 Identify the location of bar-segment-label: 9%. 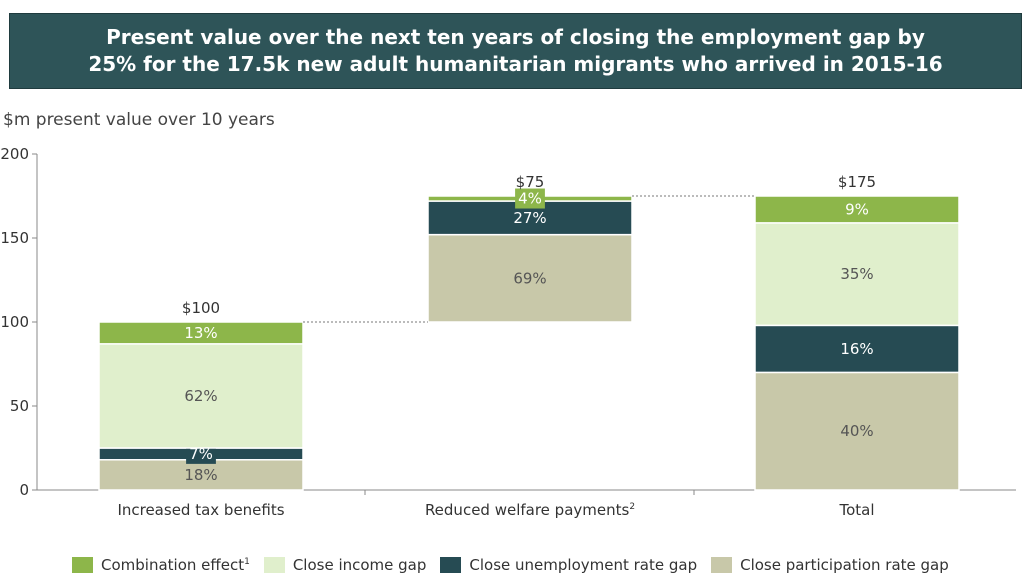
(857, 209).